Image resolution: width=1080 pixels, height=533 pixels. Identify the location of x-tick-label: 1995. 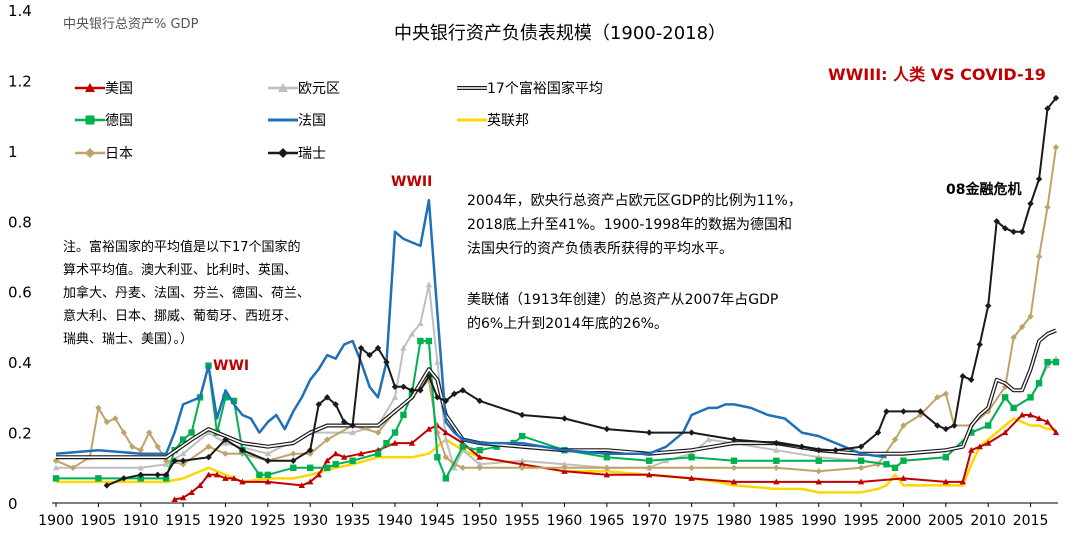
(861, 521).